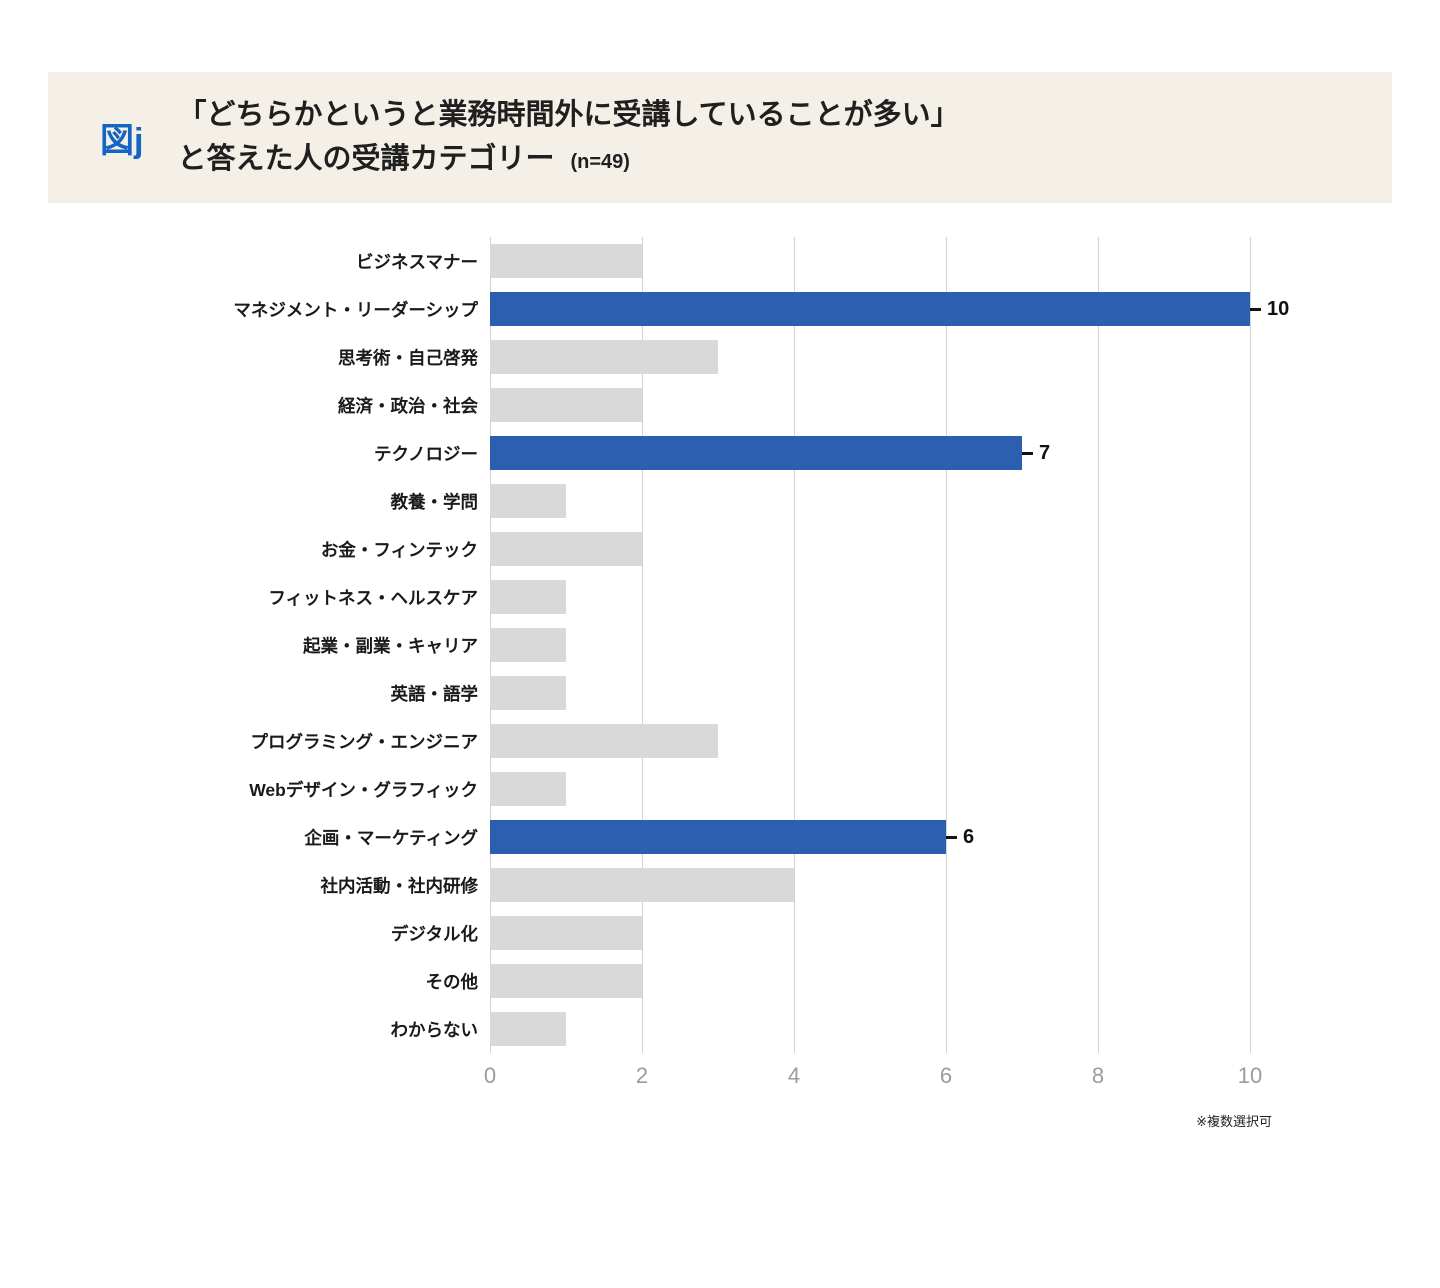 Image resolution: width=1440 pixels, height=1288 pixels. Describe the element at coordinates (399, 885) in the screenshot. I see `category-label: 社内活動・社内研修` at that location.